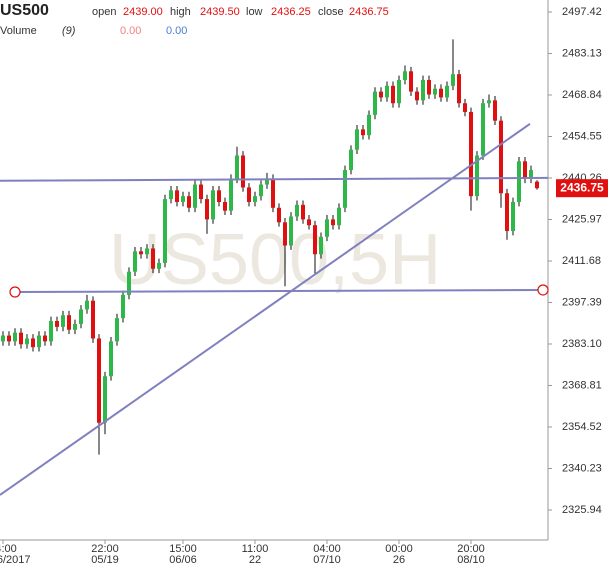 The image size is (610, 568). I want to click on x-tick-label: 00:00, so click(399, 549).